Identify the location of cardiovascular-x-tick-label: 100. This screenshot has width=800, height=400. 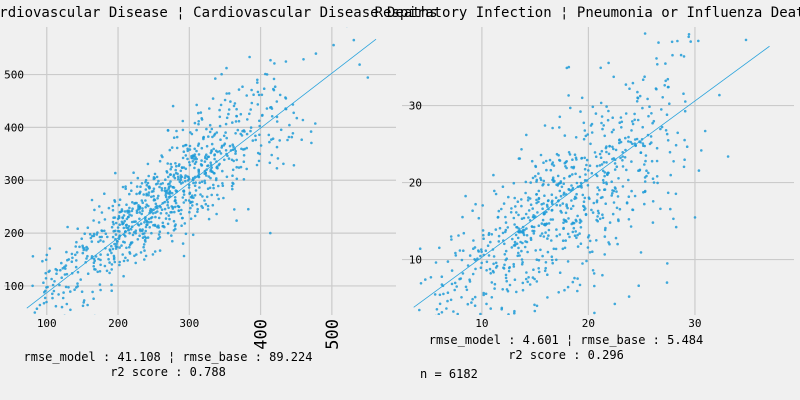
(47, 323).